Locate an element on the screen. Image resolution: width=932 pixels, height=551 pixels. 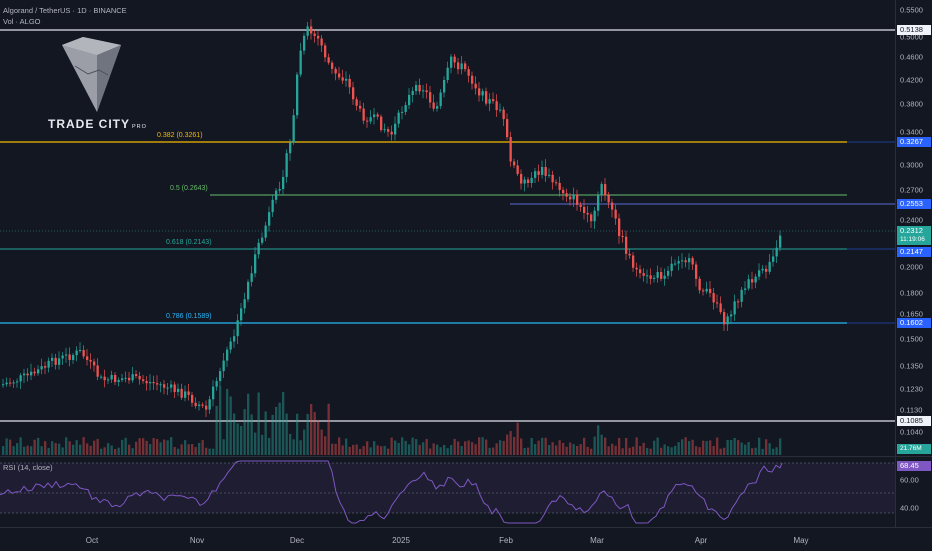
time-axis: Oct Nov Dec 2025 Feb Mar Apr May is located at coordinates (466, 539).